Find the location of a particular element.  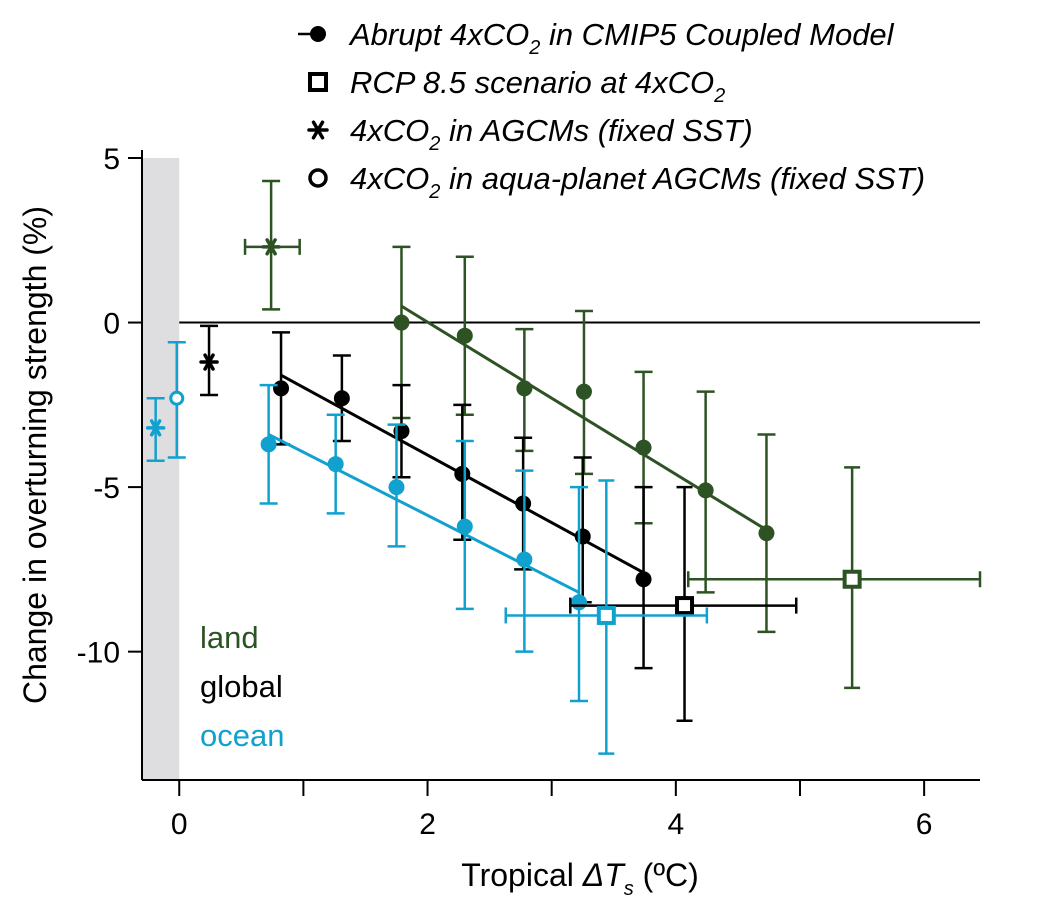

x-tick-label: 6 is located at coordinates (924, 824).